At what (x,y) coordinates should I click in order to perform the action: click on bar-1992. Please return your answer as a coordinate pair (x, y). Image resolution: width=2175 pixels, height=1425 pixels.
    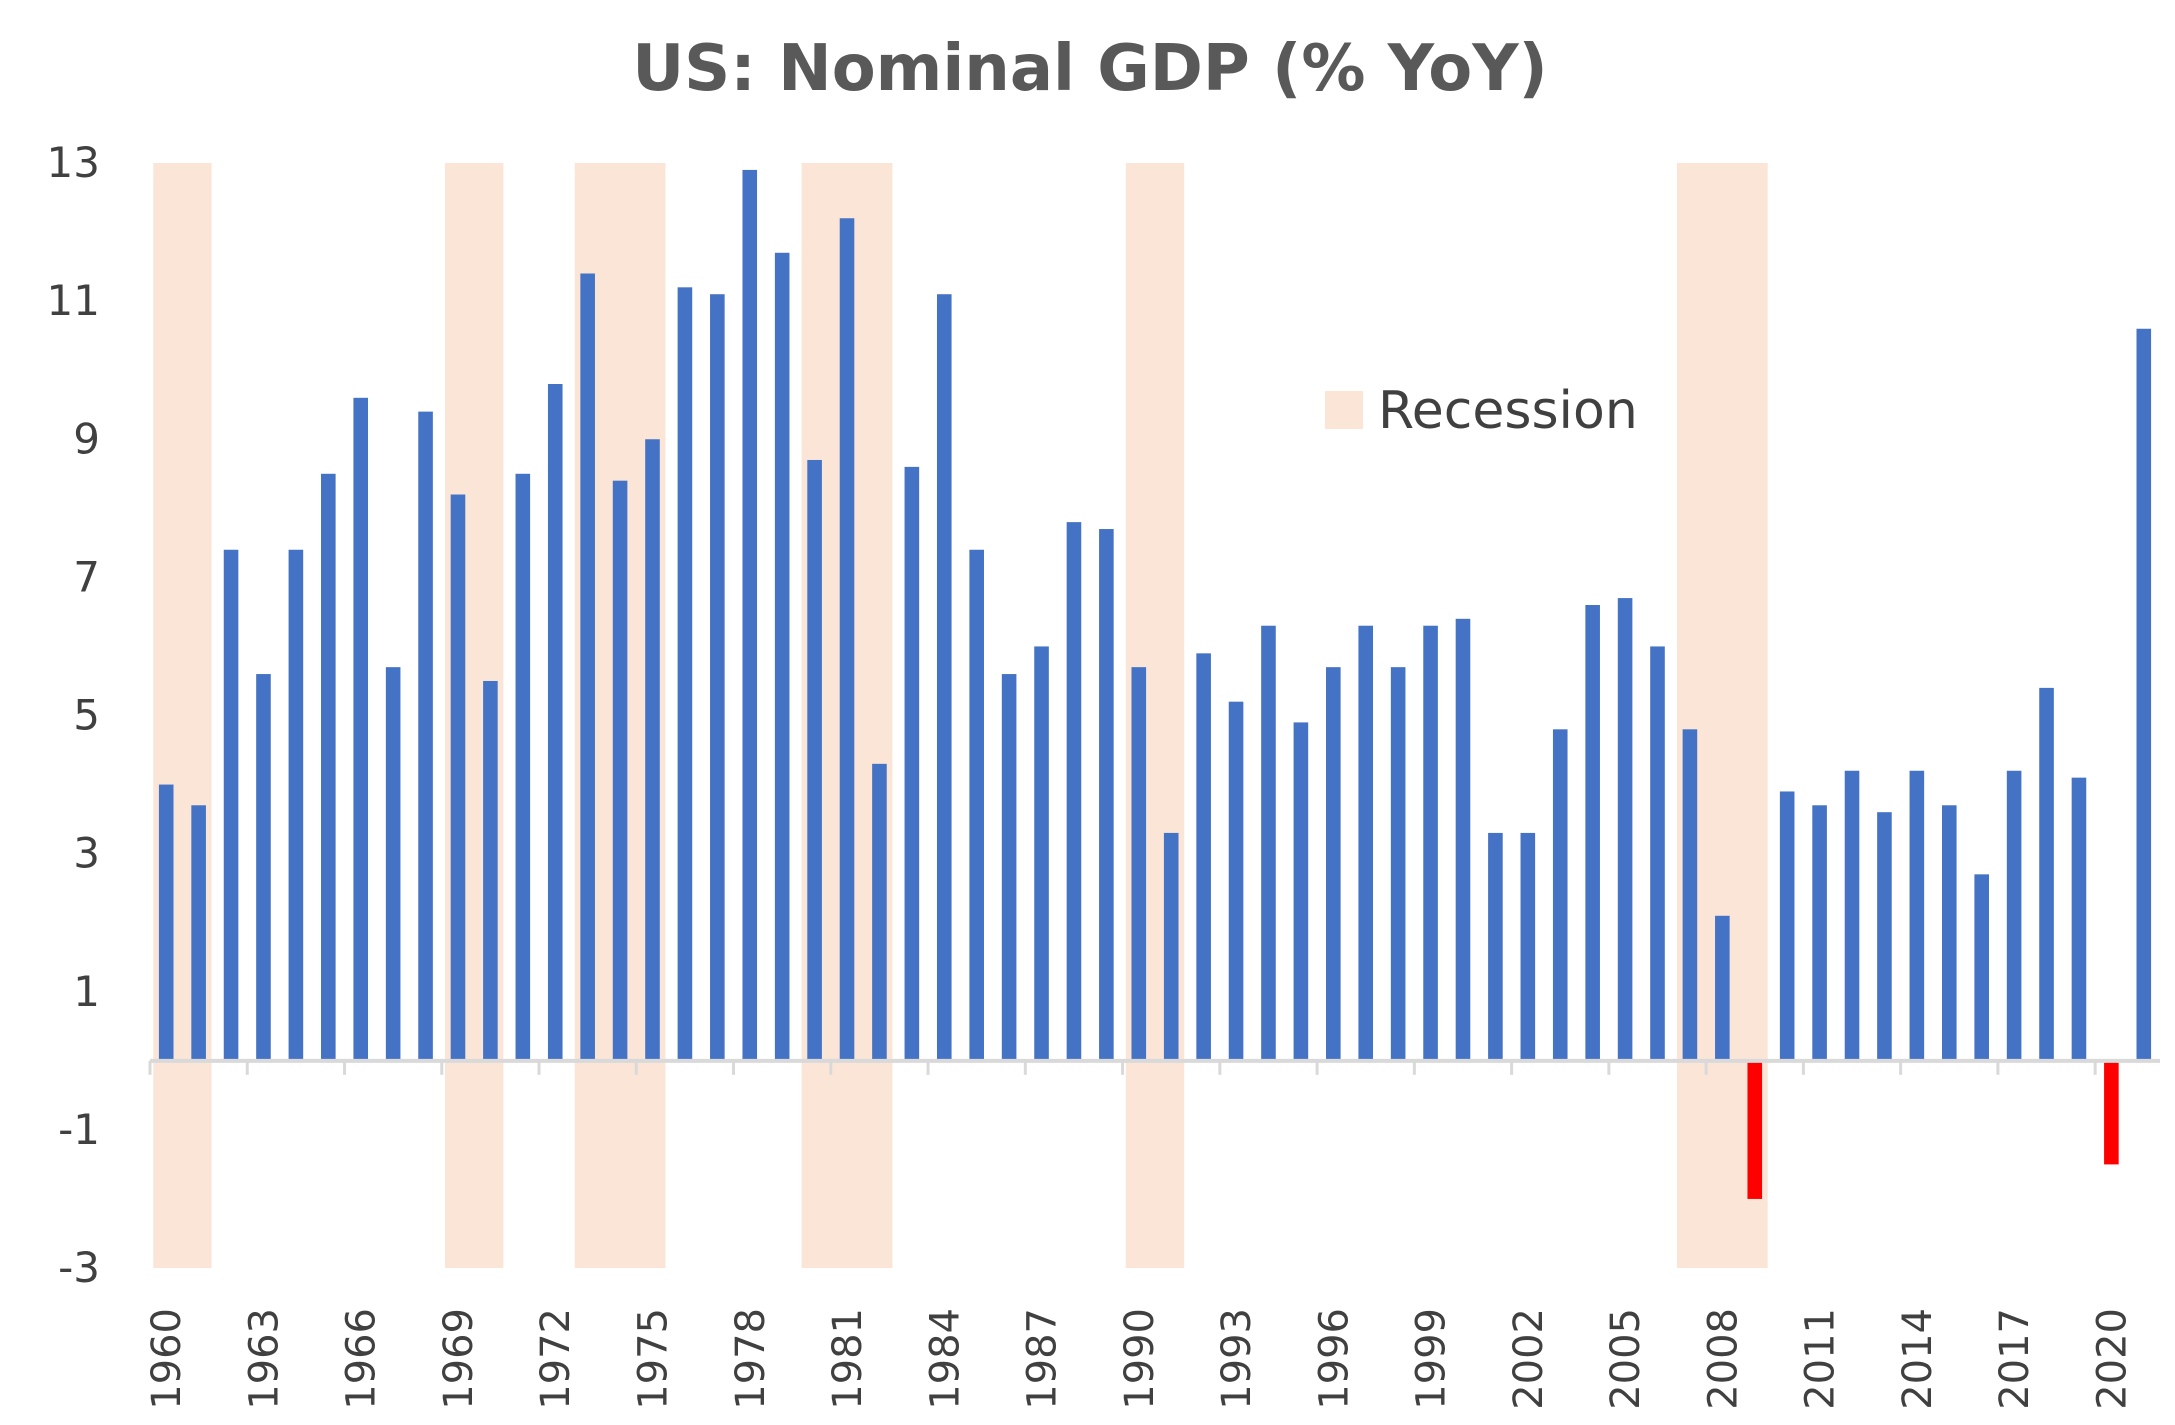
    Looking at the image, I should click on (1203, 857).